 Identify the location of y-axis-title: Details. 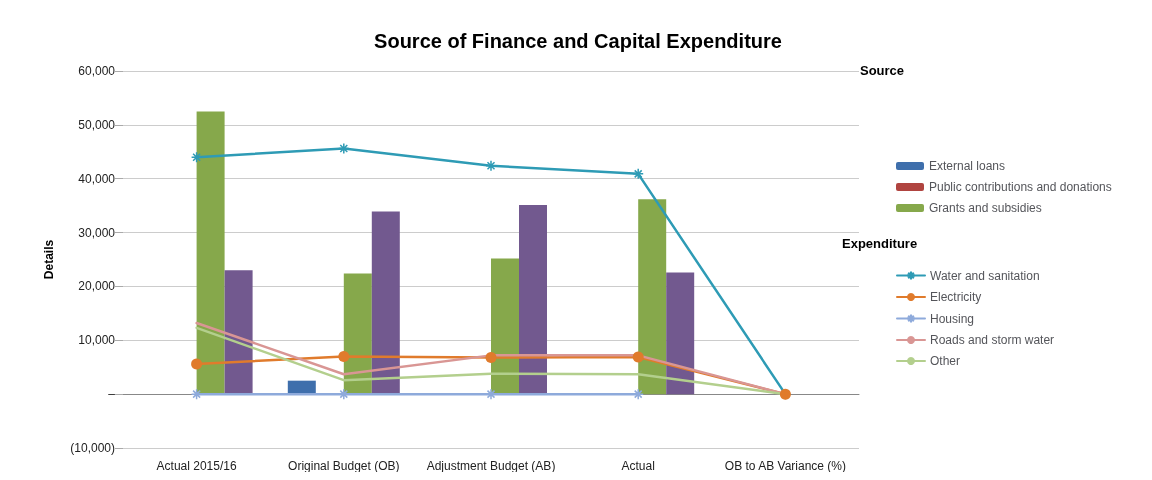
(49, 259).